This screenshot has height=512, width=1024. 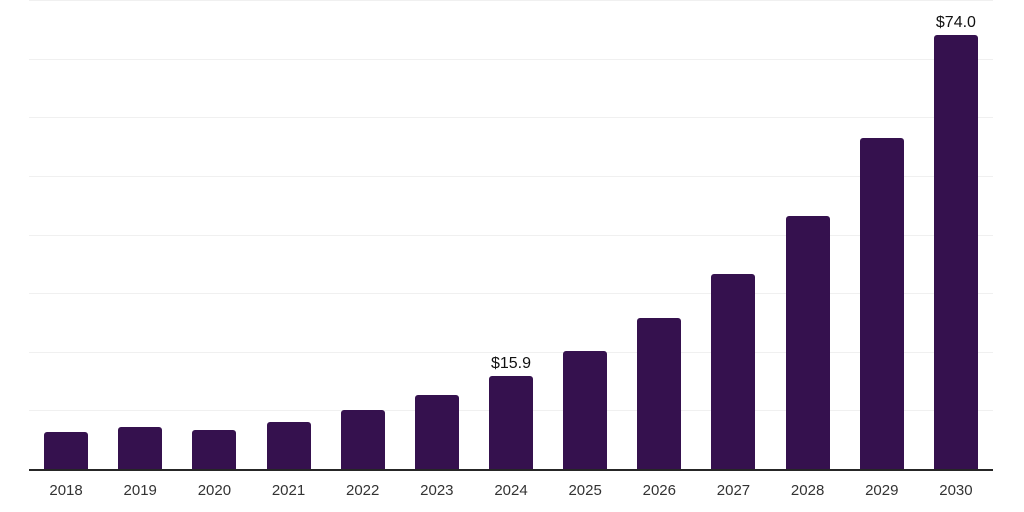 What do you see at coordinates (733, 490) in the screenshot?
I see `x-tick-label-2027: 2027` at bounding box center [733, 490].